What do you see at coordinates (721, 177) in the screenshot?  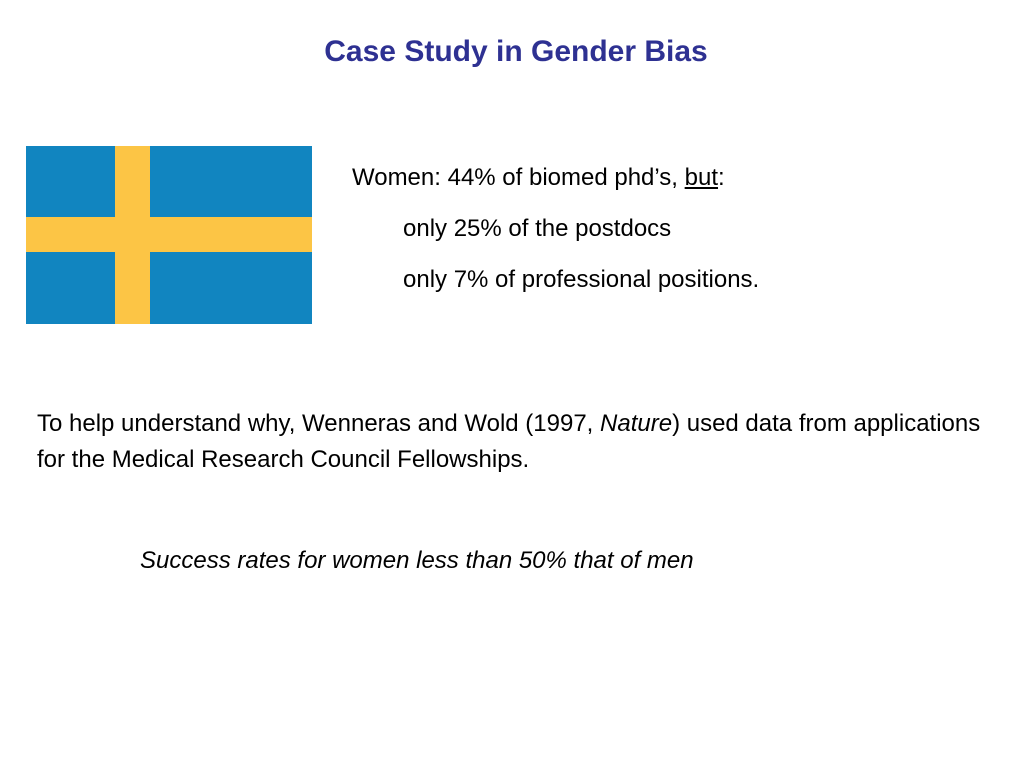 I see `stats-intro-suffix: :` at bounding box center [721, 177].